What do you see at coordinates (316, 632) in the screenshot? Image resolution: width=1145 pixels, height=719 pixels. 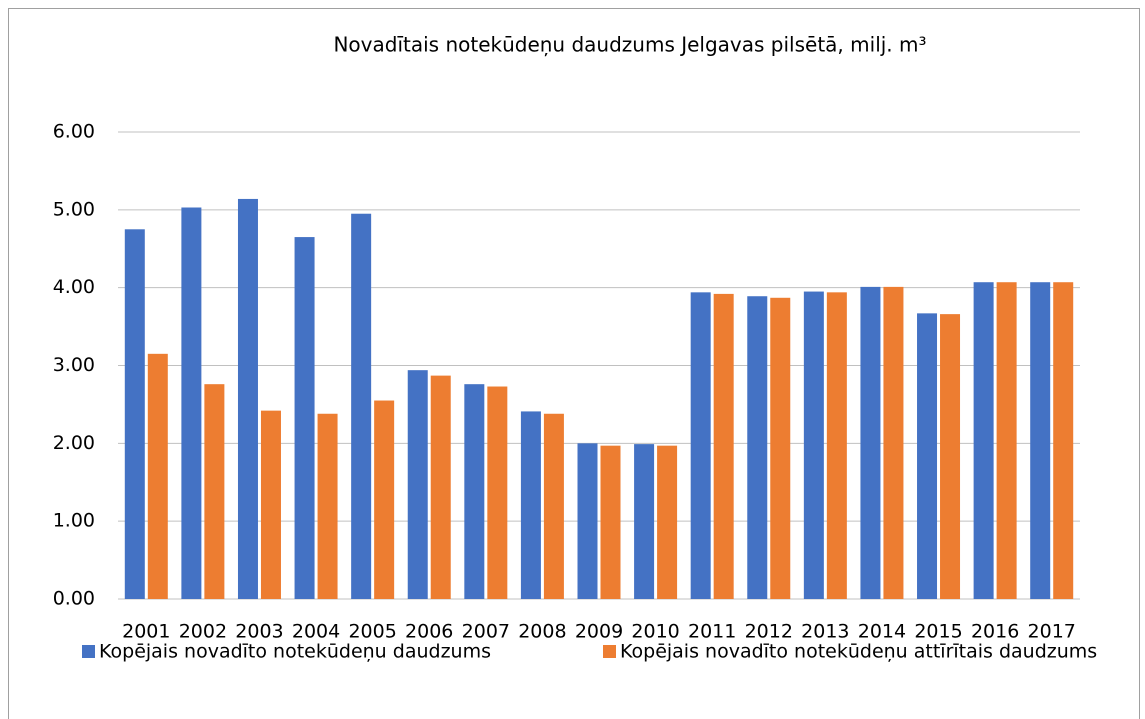 I see `x-tick-label: 2004` at bounding box center [316, 632].